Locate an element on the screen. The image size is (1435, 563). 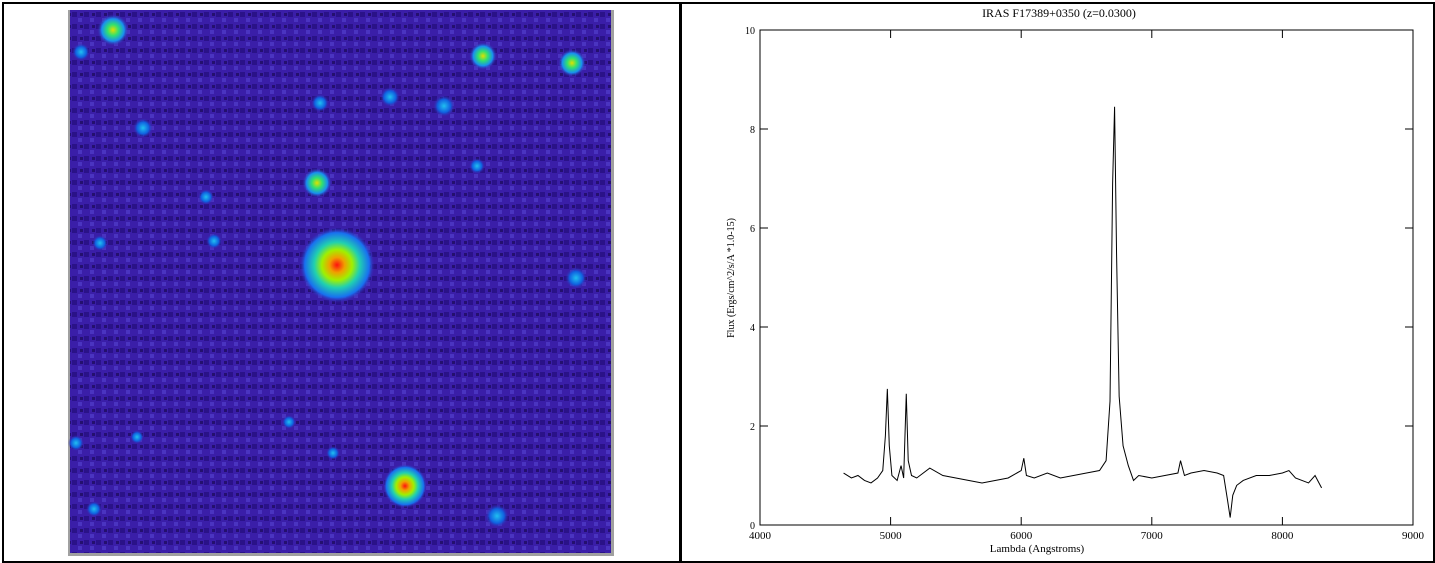
y-axis-label: Flux (Ergs/cm^2/s/A *1.0-15) is located at coordinates (731, 278).